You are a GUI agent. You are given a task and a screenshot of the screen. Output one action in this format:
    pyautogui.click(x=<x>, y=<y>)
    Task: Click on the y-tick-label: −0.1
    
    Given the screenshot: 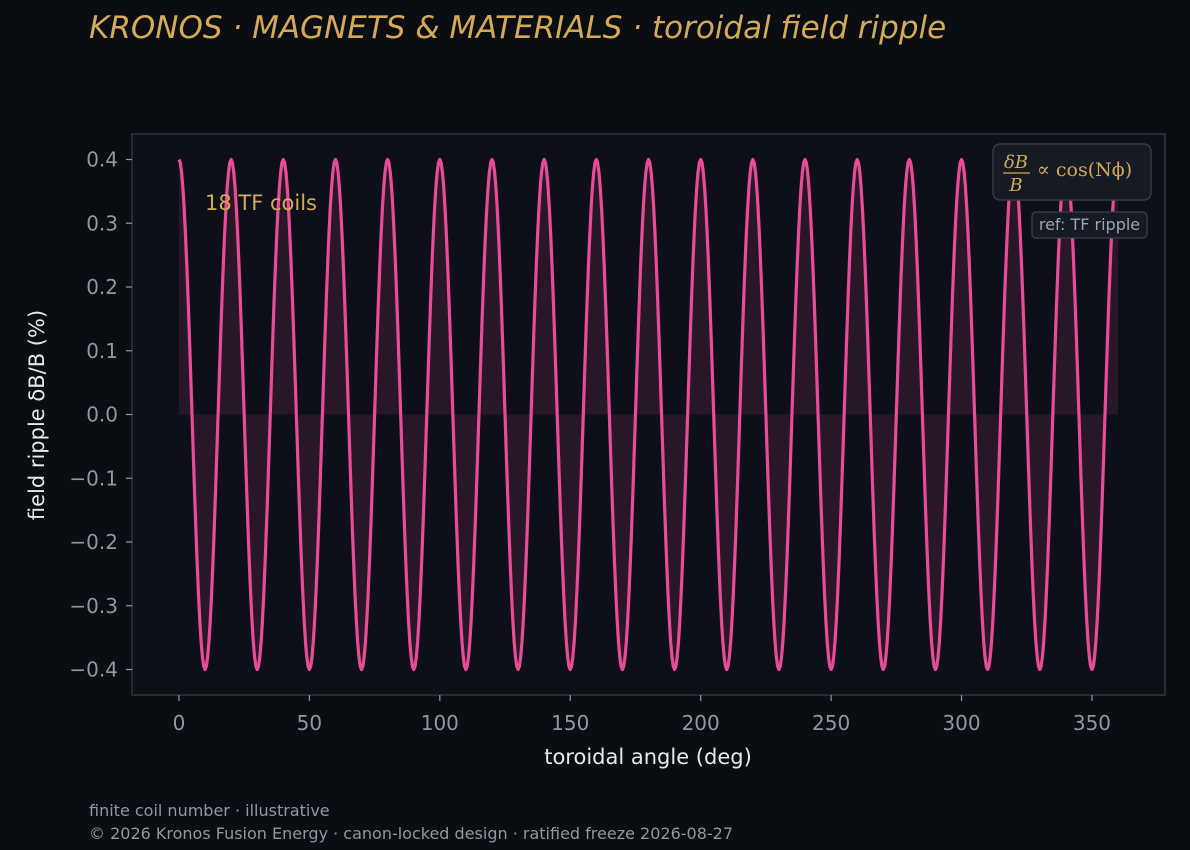 What is the action you would take?
    pyautogui.click(x=93, y=478)
    